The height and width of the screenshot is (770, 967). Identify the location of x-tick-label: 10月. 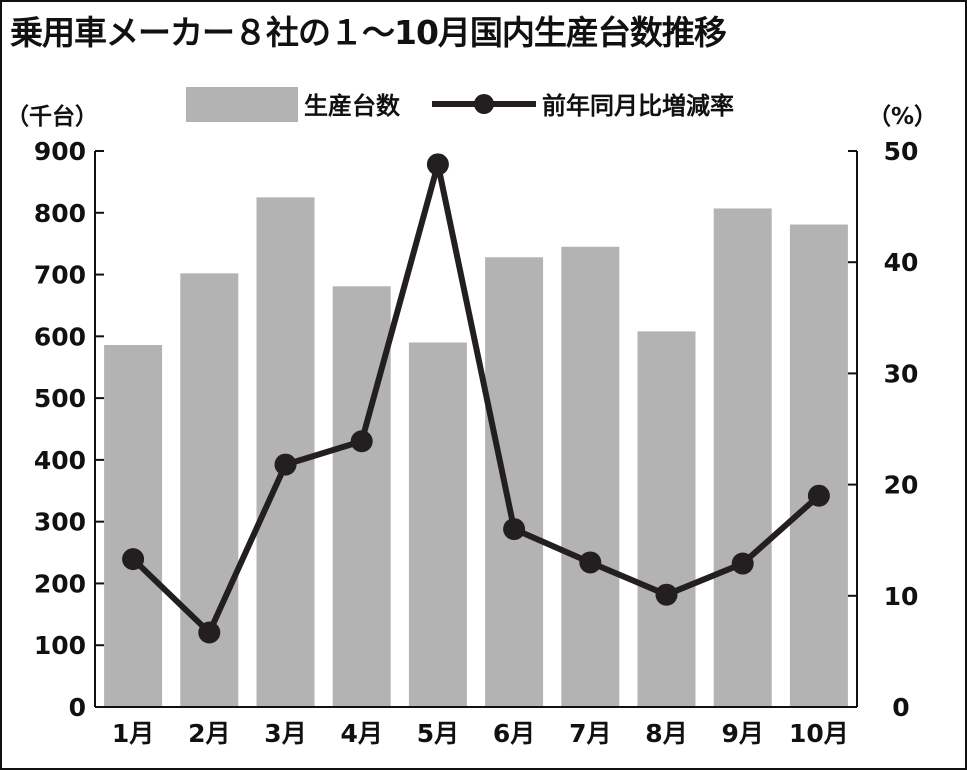
(819, 733).